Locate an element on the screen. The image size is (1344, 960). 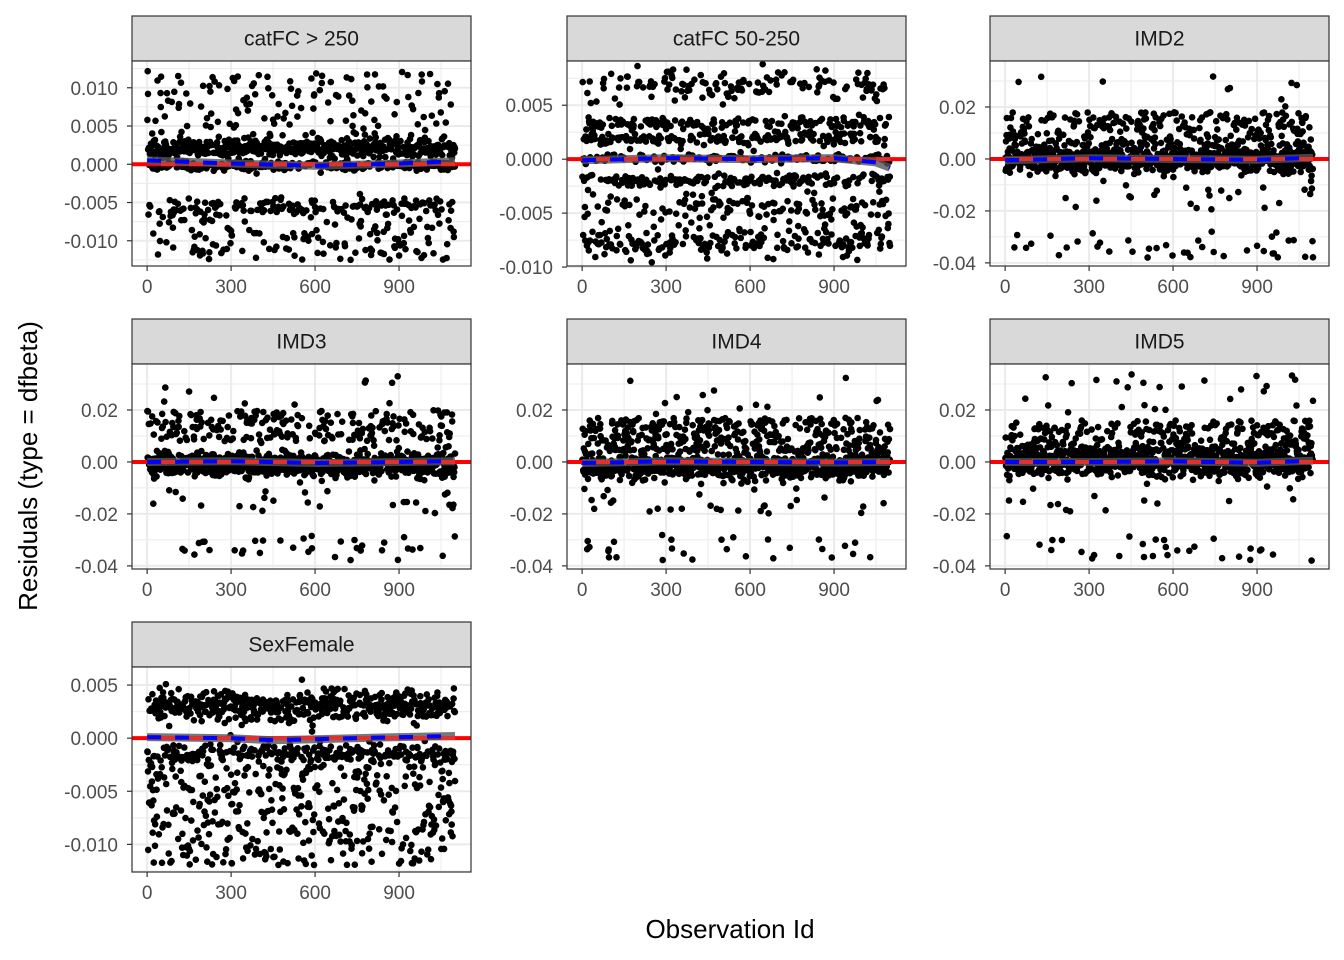
x-tick-label: 300 is located at coordinates (231, 590).